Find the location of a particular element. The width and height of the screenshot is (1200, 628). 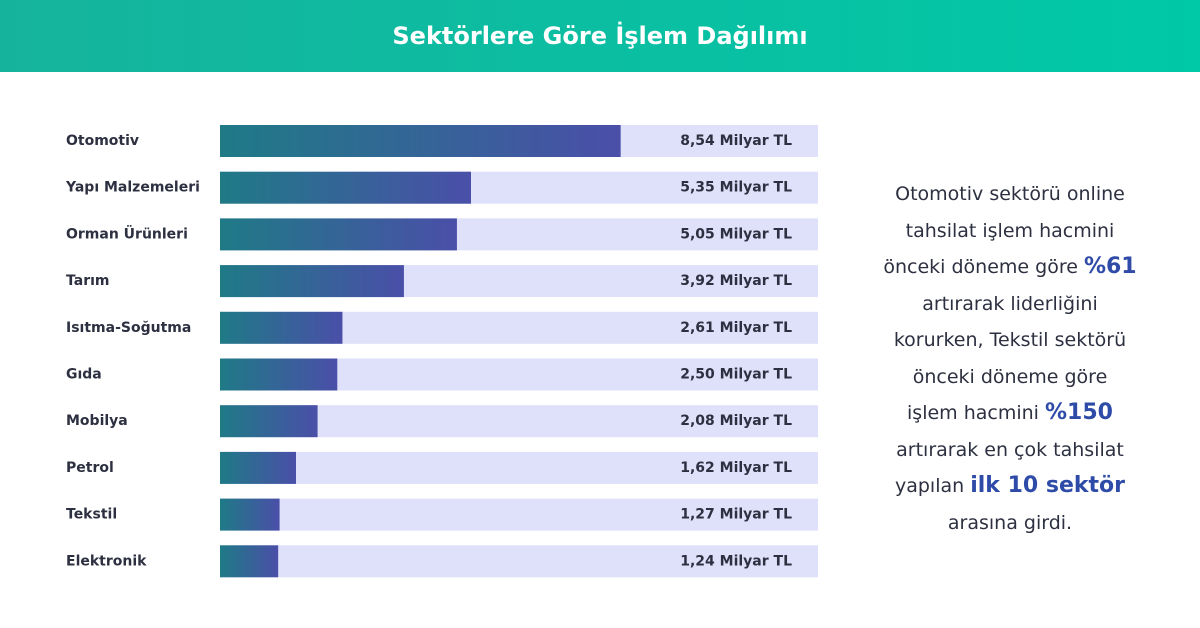

value-label: 2,61 Milyar TL is located at coordinates (736, 328).